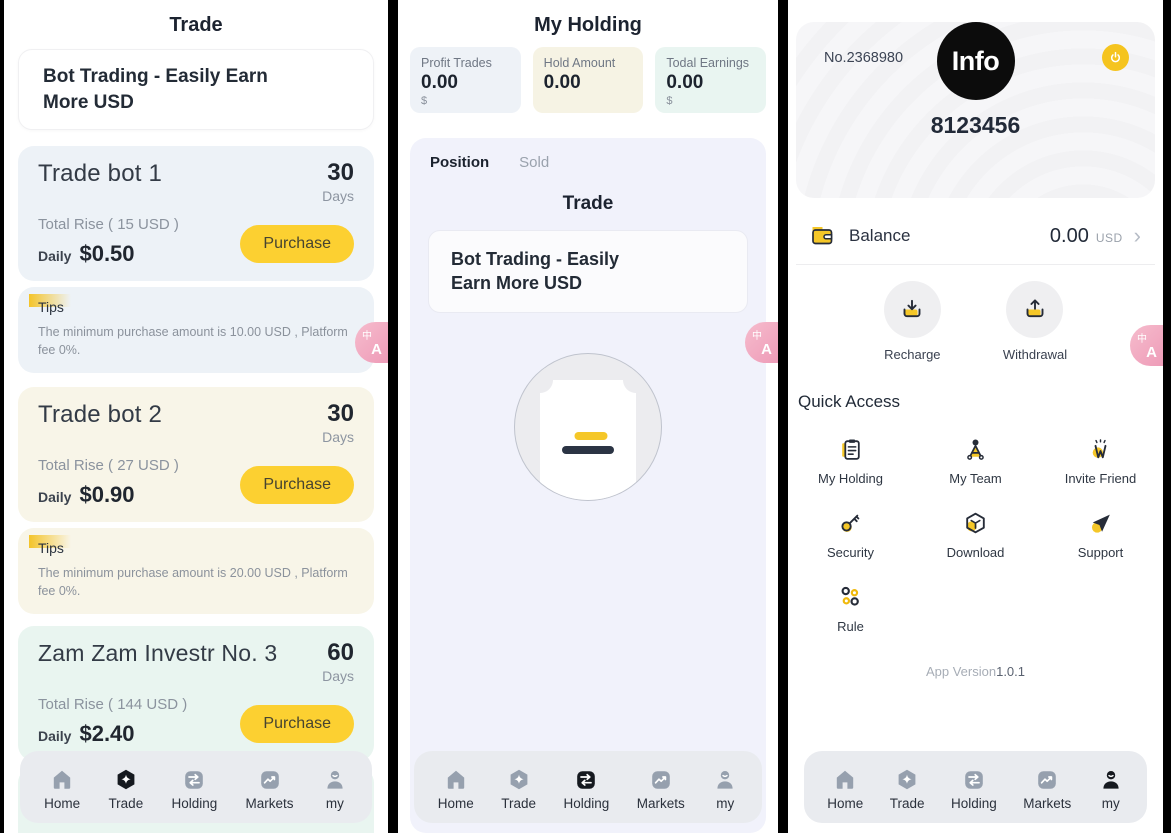 The height and width of the screenshot is (833, 1171). What do you see at coordinates (1110, 803) in the screenshot?
I see `nav-label: my` at bounding box center [1110, 803].